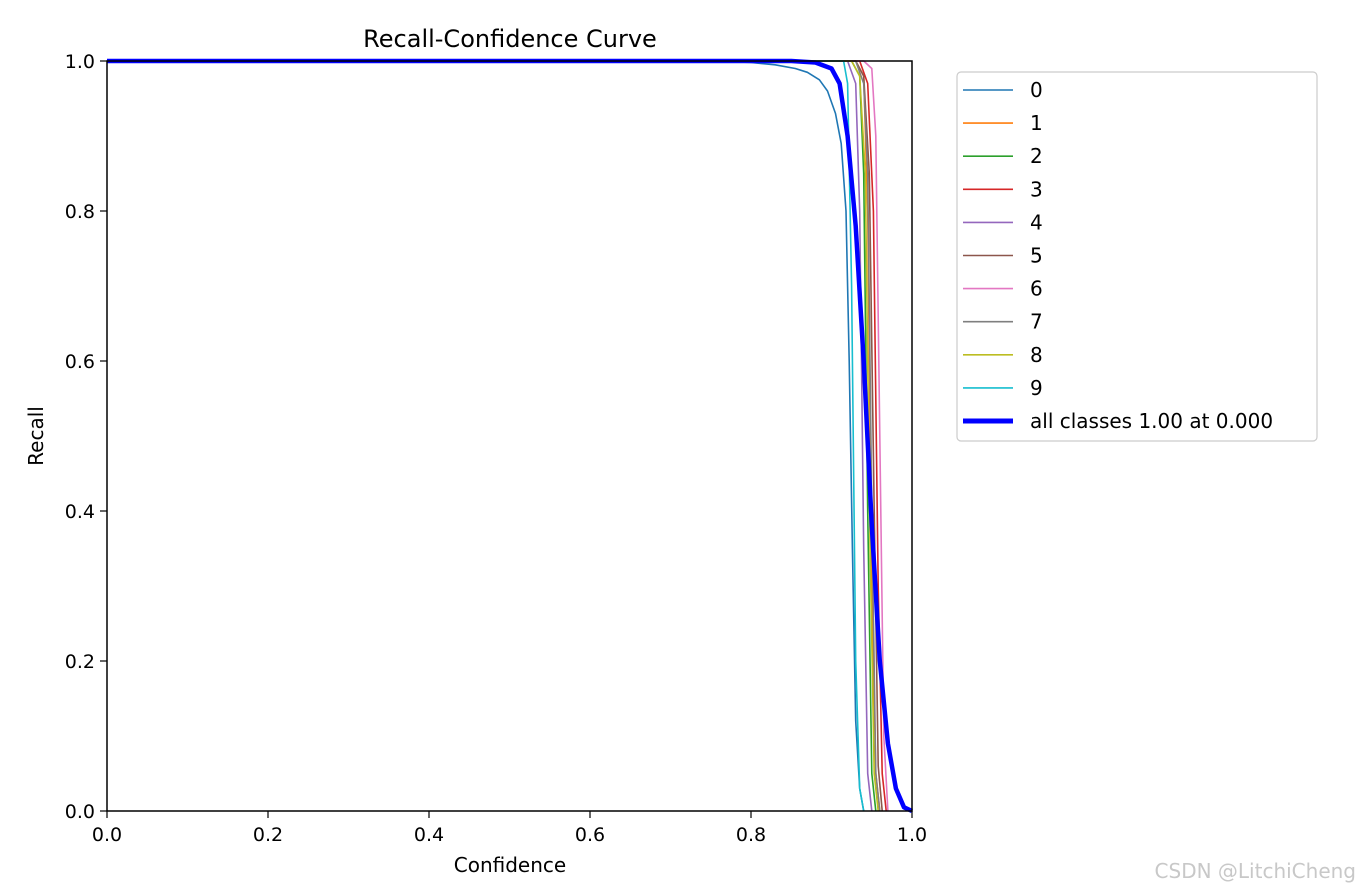  Describe the element at coordinates (1036, 90) in the screenshot. I see `legend-label-0: 0` at that location.